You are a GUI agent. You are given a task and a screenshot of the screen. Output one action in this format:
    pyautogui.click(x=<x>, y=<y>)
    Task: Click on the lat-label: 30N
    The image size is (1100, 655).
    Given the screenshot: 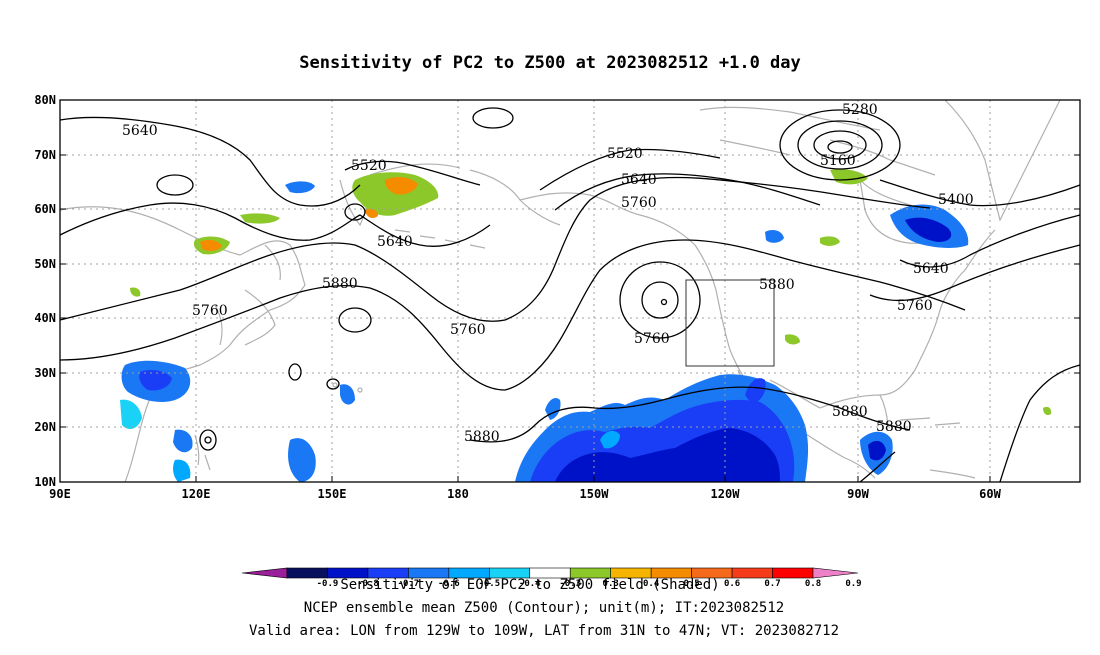 What is the action you would take?
    pyautogui.click(x=45, y=373)
    